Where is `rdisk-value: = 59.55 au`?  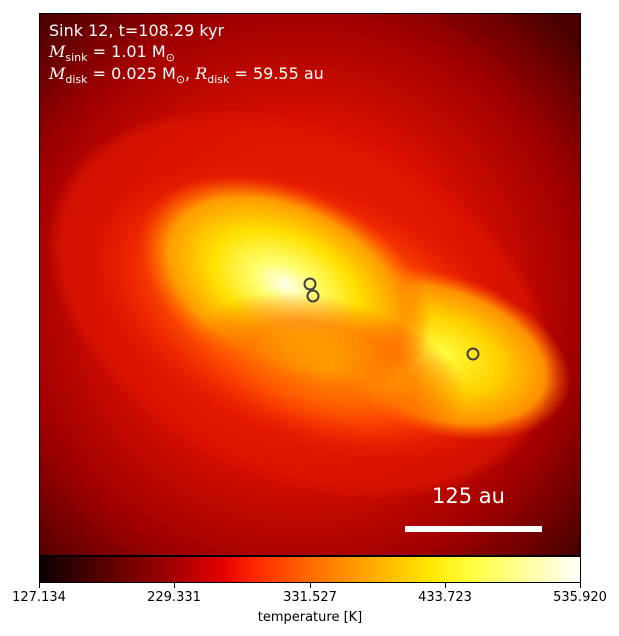
rdisk-value: = 59.55 au is located at coordinates (276, 73).